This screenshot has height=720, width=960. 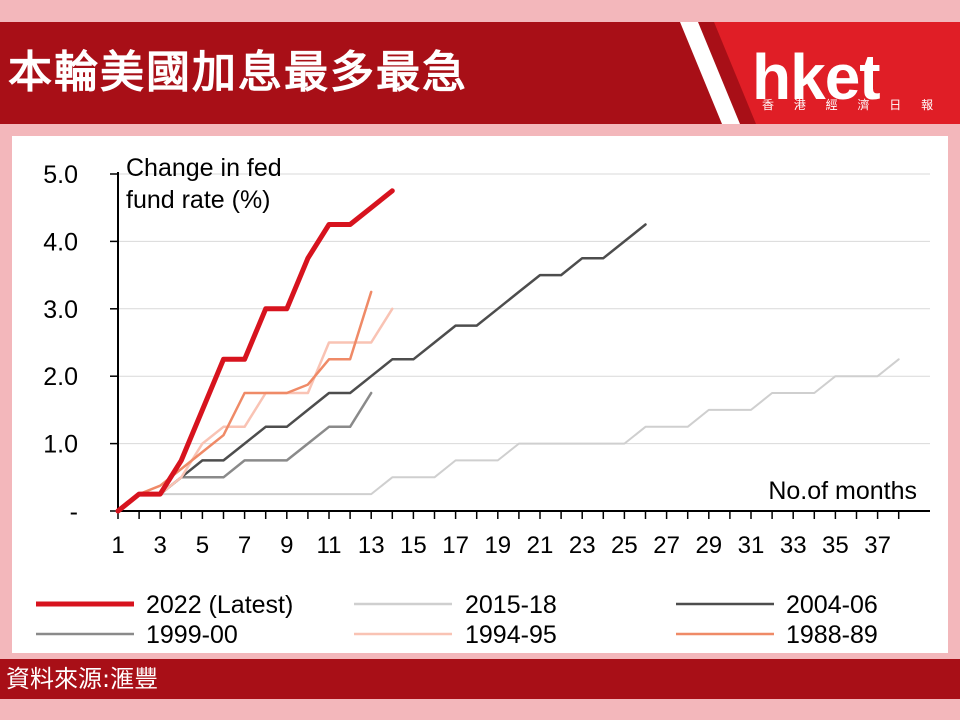 What do you see at coordinates (708, 545) in the screenshot?
I see `x-tick-label: 29` at bounding box center [708, 545].